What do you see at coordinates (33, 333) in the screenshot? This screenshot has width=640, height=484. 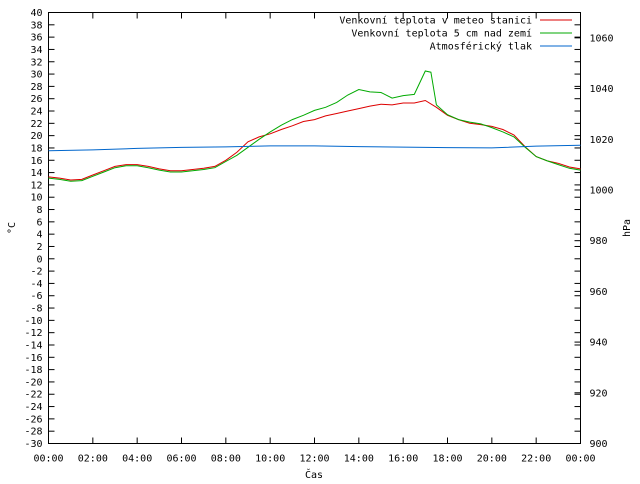 I see `y-tick-label: -12` at bounding box center [33, 333].